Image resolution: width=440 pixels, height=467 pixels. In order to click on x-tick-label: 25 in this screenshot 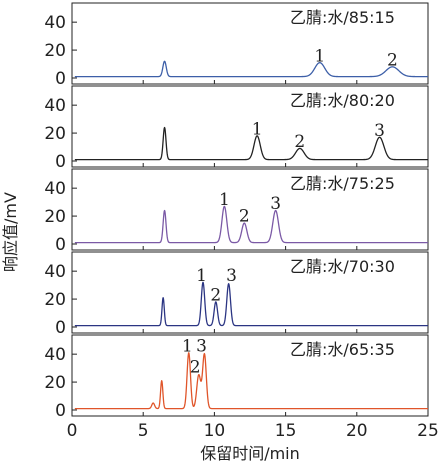, I will do `click(428, 431)`.